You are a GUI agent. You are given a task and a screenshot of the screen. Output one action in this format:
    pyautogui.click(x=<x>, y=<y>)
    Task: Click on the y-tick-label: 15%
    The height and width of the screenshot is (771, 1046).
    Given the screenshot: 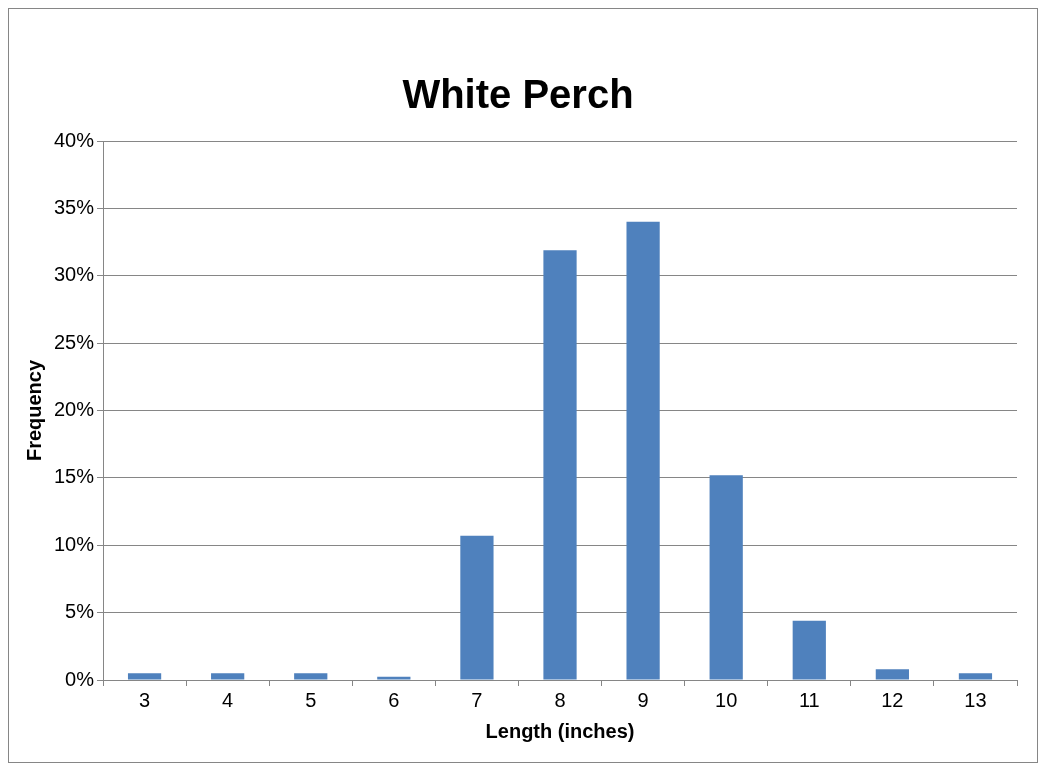 What is the action you would take?
    pyautogui.click(x=74, y=476)
    